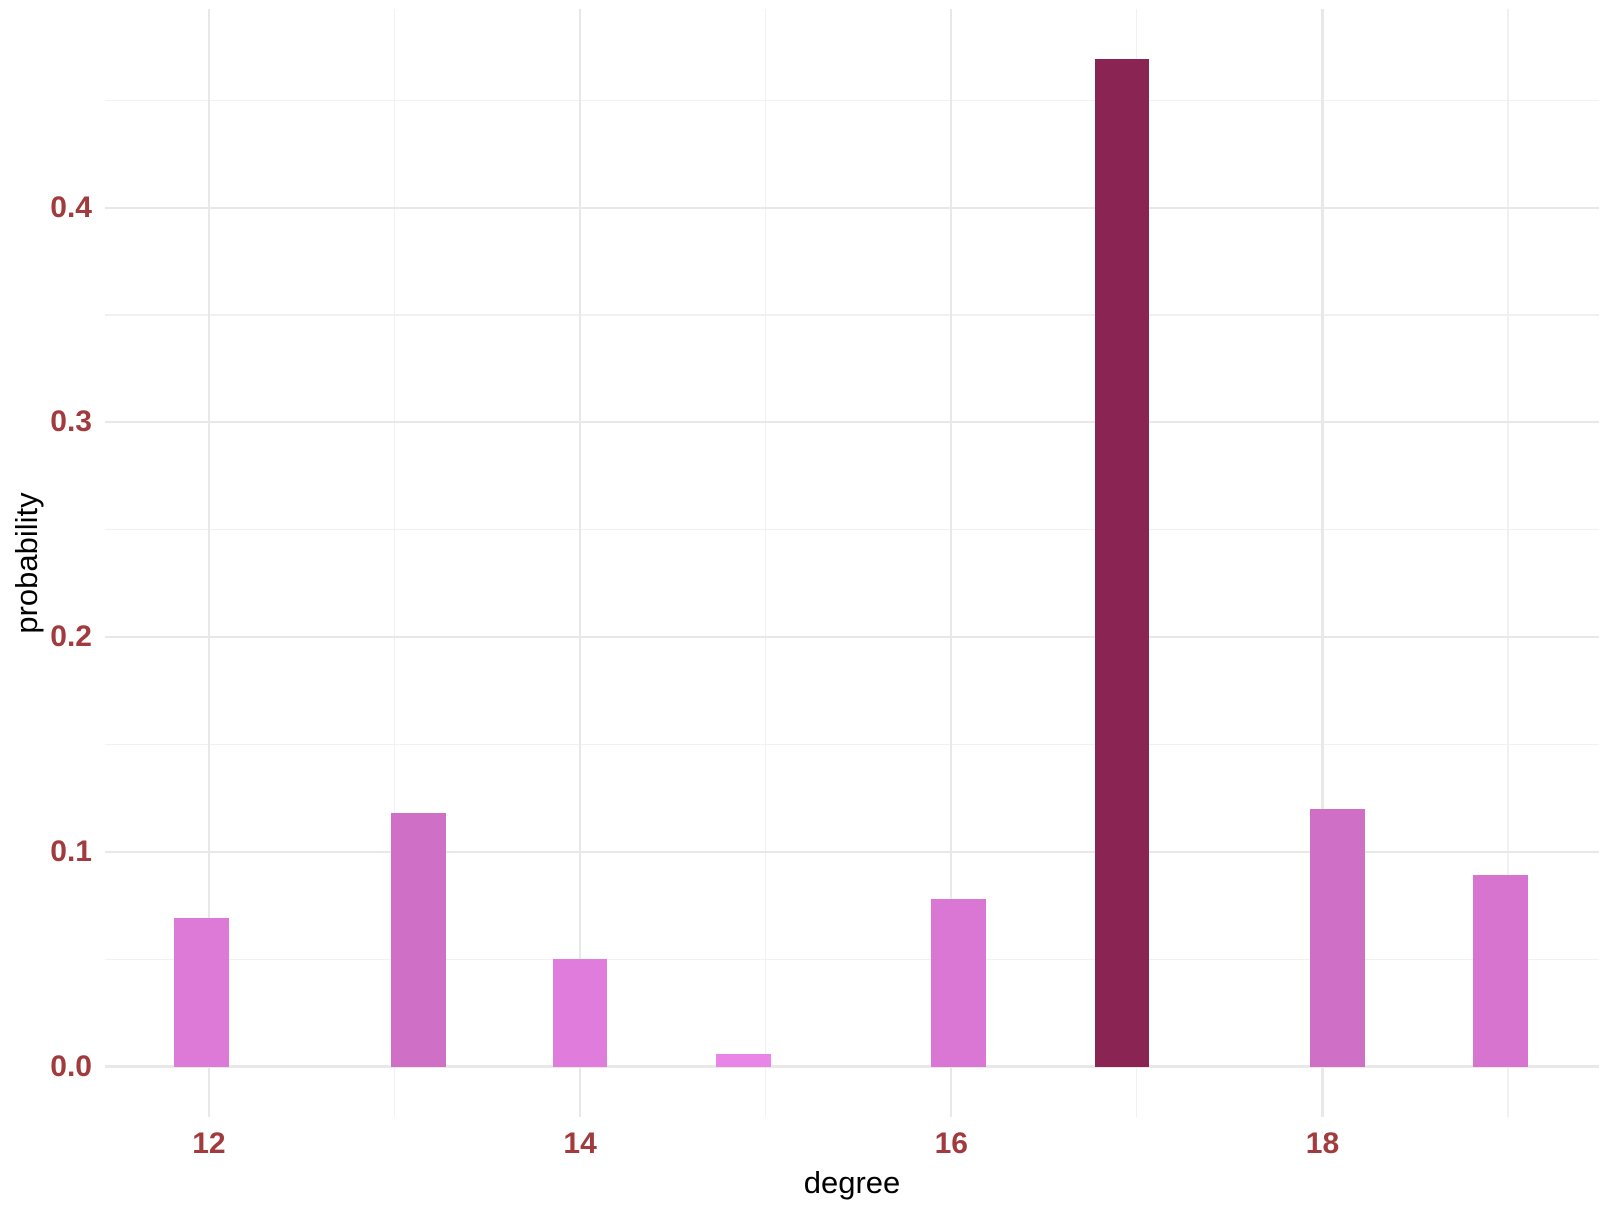 The height and width of the screenshot is (1206, 1604). What do you see at coordinates (209, 1143) in the screenshot?
I see `x-tick-label: 12` at bounding box center [209, 1143].